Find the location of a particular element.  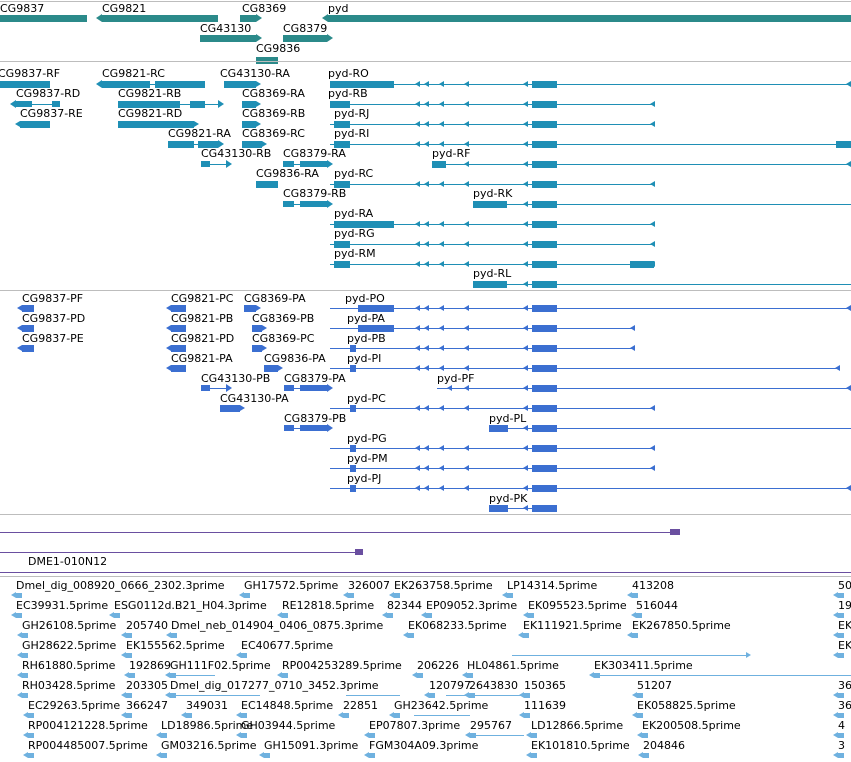

protein-track-label: CG43130-PA is located at coordinates (254, 398).